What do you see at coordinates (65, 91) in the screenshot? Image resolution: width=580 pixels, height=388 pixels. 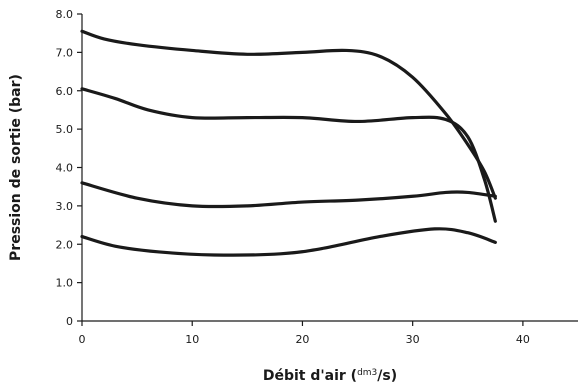 I see `y-tick-label: 6.0` at bounding box center [65, 91].